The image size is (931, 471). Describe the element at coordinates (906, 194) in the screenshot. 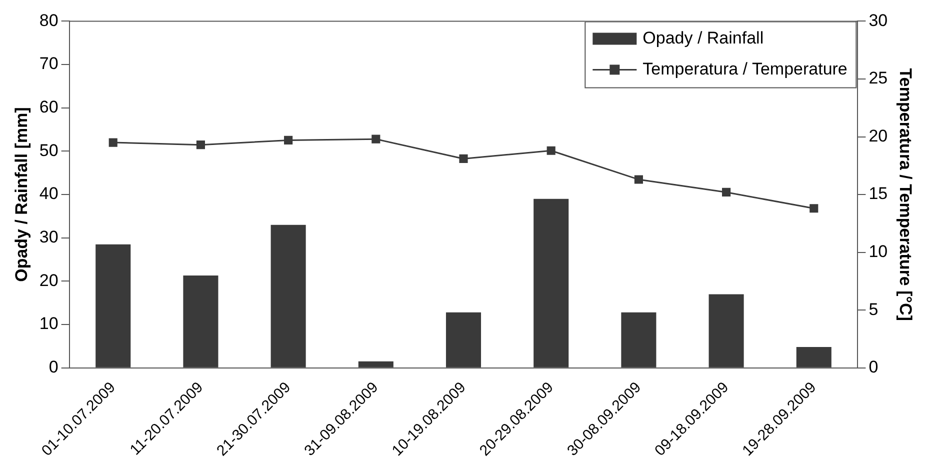

I see `y2-axis-title: Temperatura / Temperature [°C]` at that location.